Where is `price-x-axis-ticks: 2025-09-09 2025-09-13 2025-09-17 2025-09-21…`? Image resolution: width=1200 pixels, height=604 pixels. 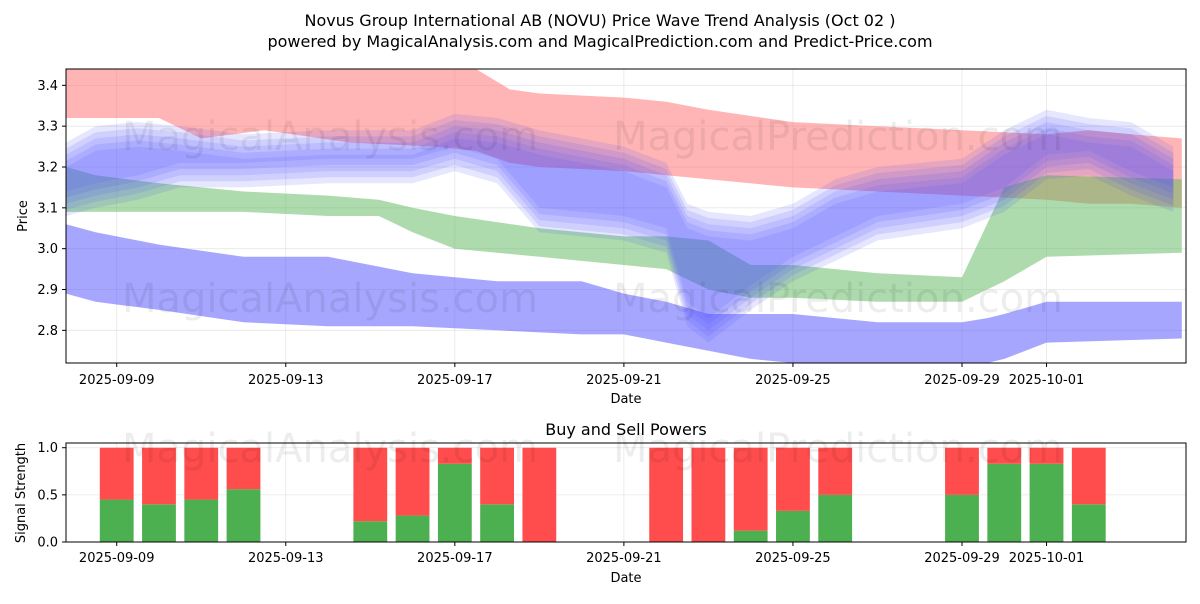 price-x-axis-ticks: 2025-09-09 2025-09-13 2025-09-17 2025-09-21… is located at coordinates (581, 375).